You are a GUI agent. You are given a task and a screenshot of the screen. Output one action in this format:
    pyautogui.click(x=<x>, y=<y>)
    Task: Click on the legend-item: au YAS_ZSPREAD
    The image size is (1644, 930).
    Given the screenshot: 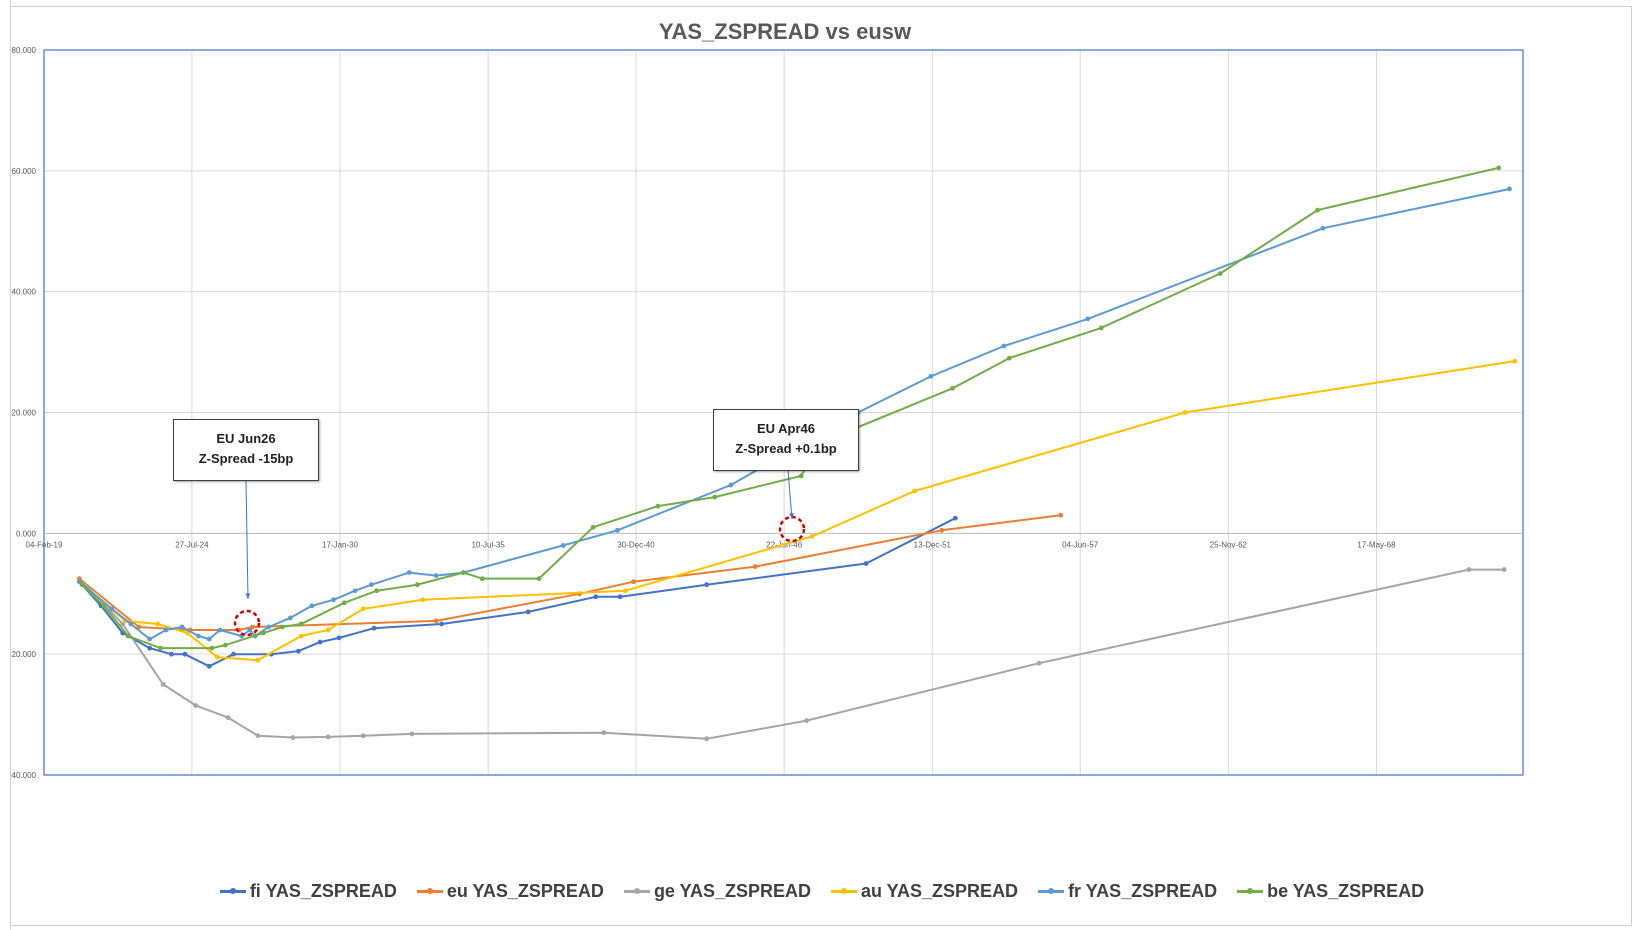 What is the action you would take?
    pyautogui.click(x=924, y=891)
    